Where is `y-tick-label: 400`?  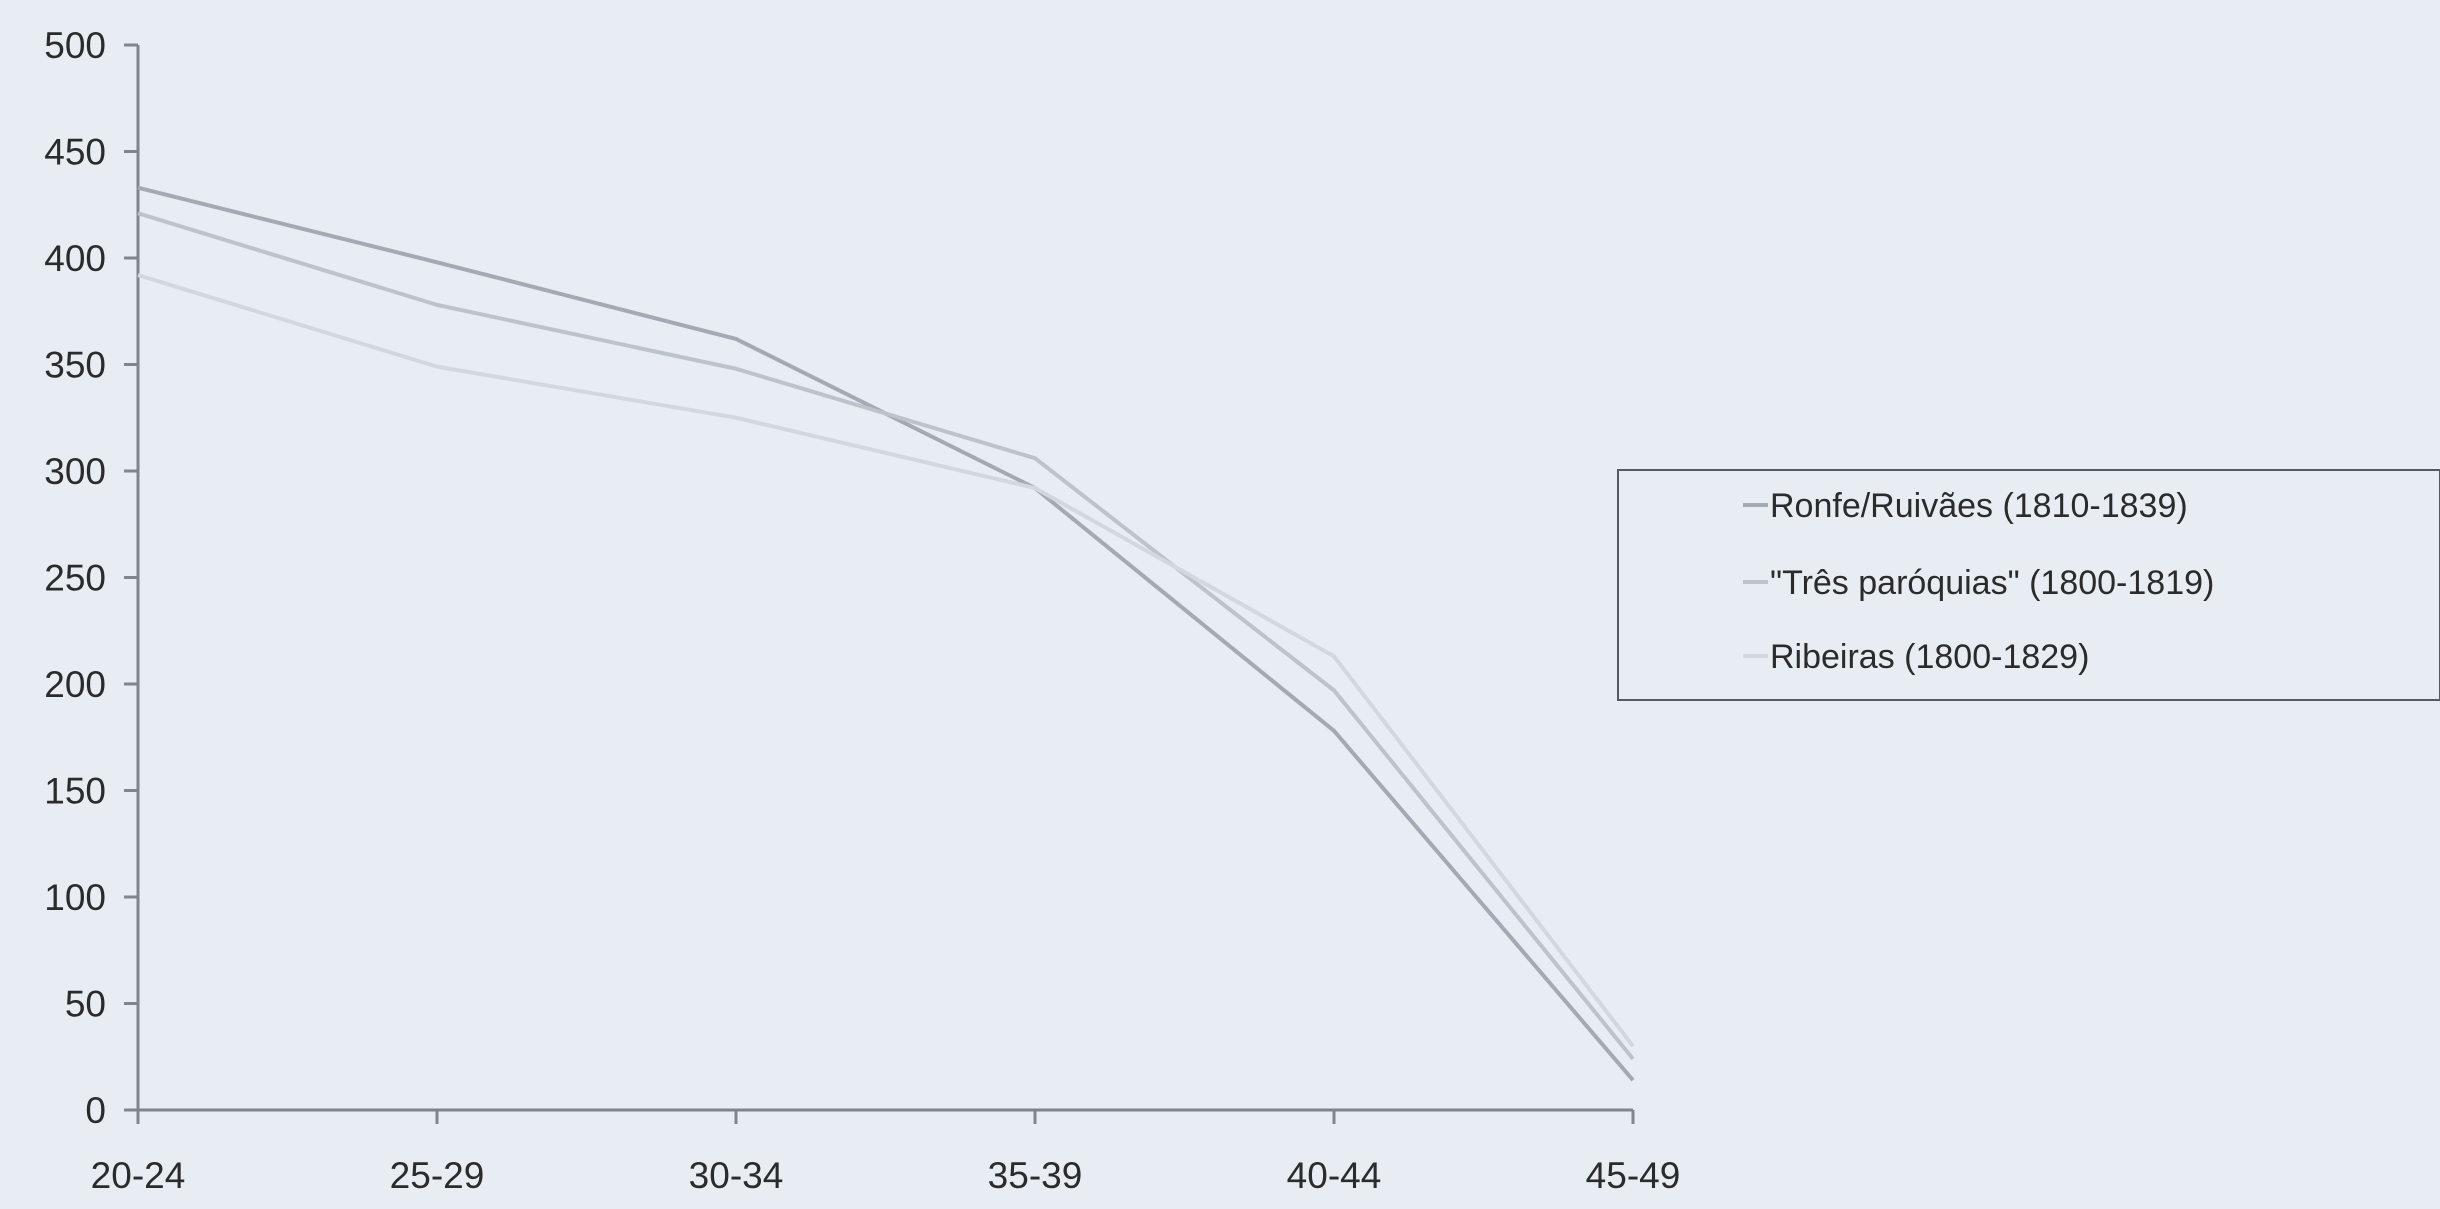
y-tick-label: 400 is located at coordinates (75, 258).